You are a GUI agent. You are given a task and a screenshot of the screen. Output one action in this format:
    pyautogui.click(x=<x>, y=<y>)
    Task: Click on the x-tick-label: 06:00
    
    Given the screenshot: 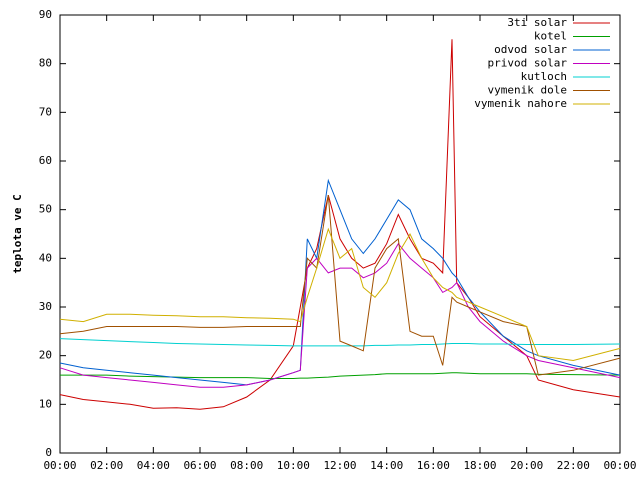 What is the action you would take?
    pyautogui.click(x=199, y=465)
    